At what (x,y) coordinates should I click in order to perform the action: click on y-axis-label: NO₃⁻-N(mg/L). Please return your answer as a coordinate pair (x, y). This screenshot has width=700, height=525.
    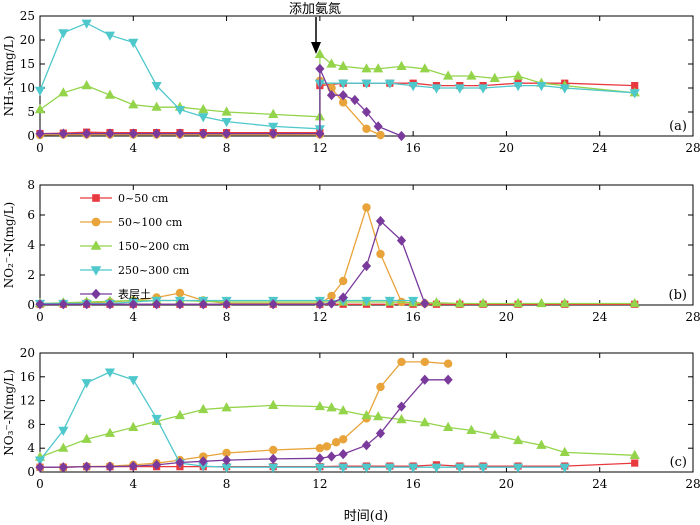
    Looking at the image, I should click on (9, 412).